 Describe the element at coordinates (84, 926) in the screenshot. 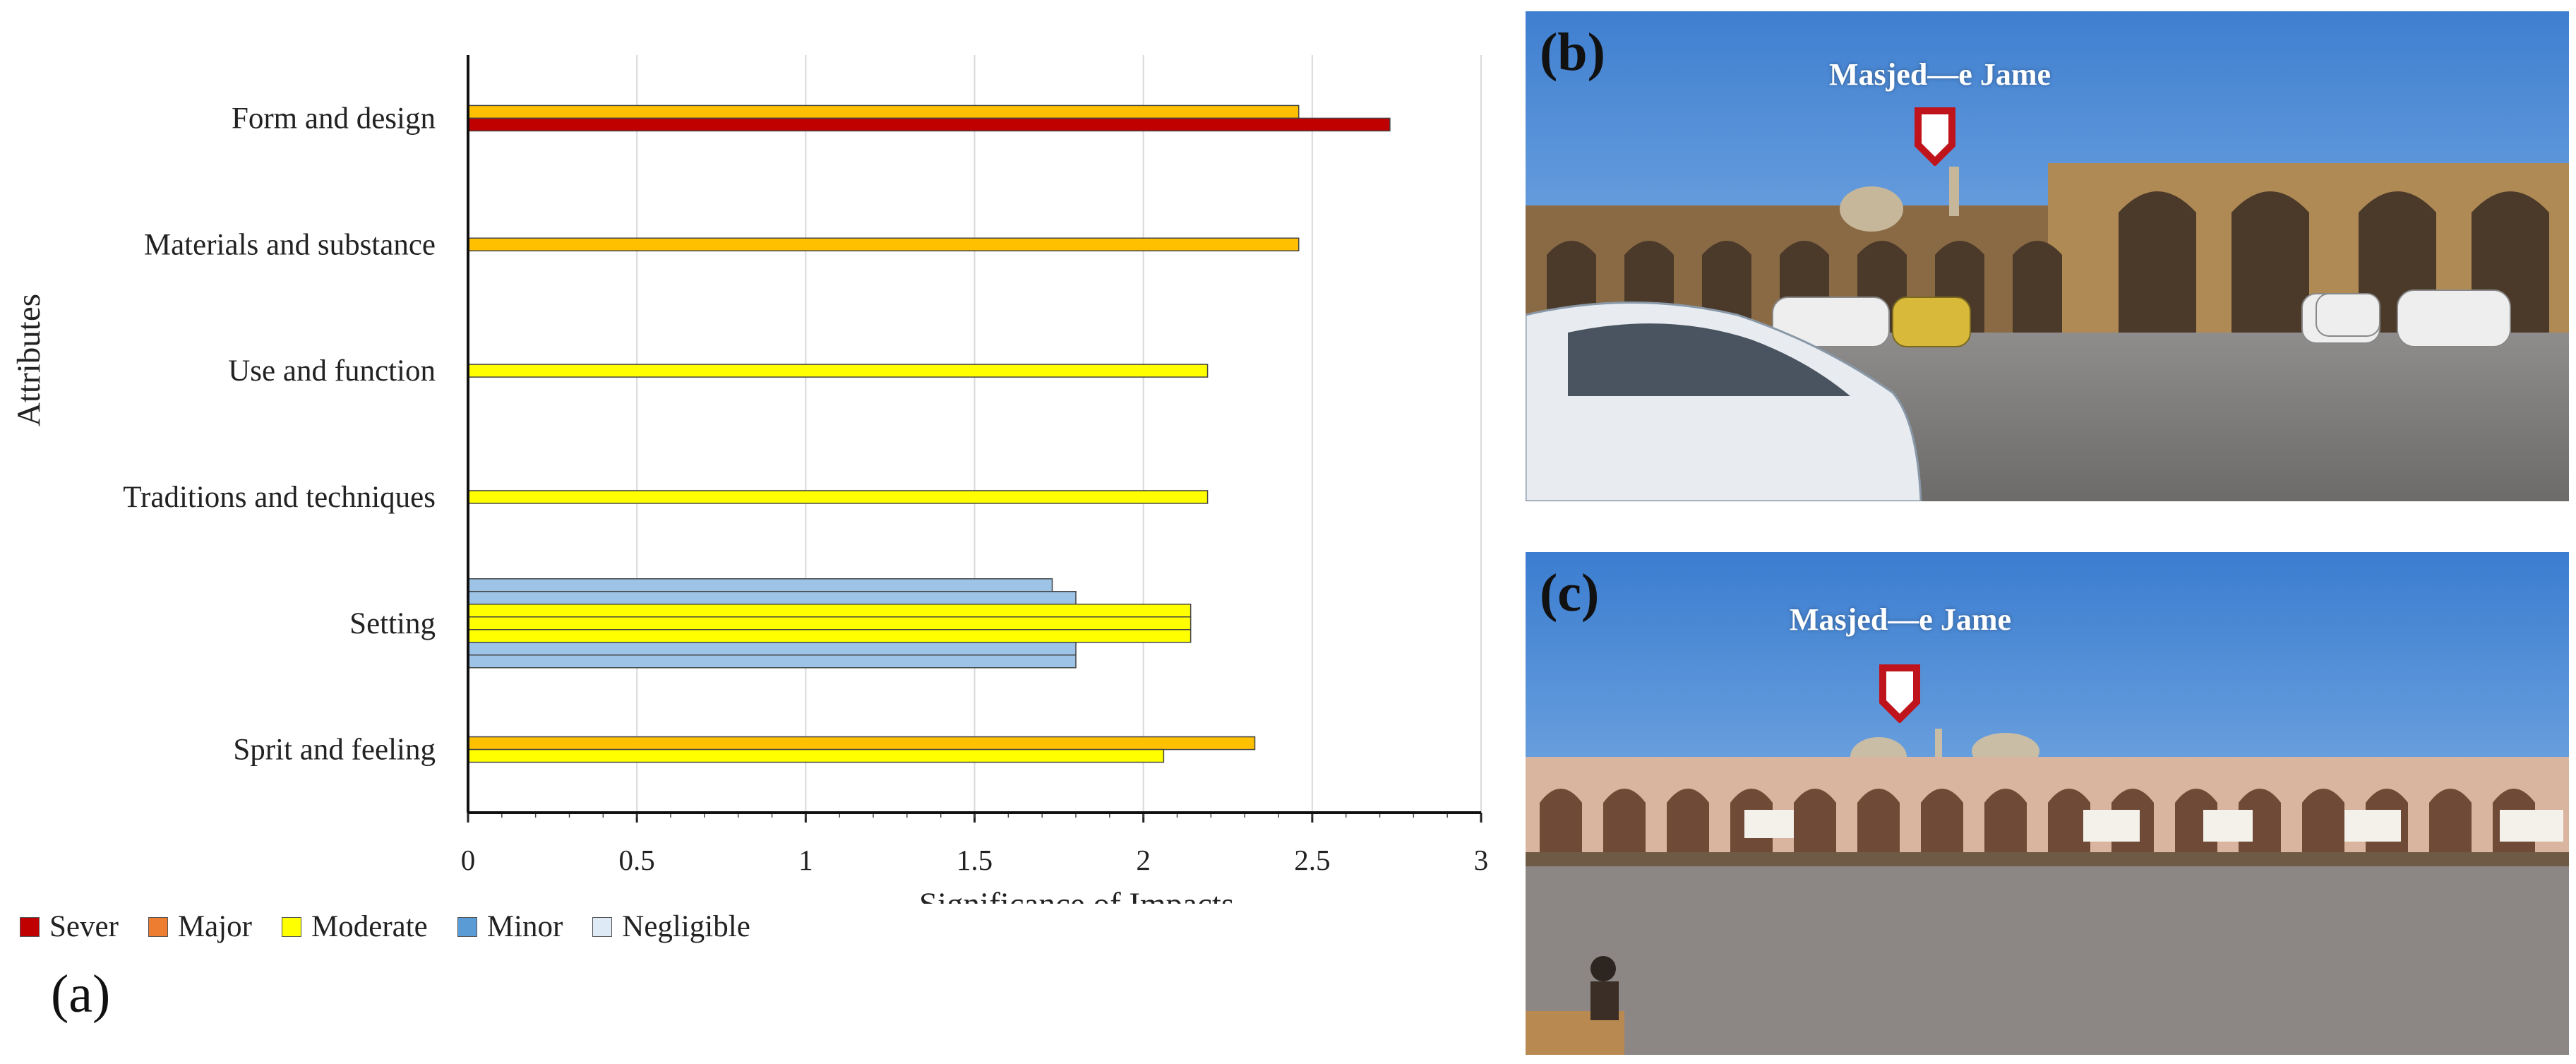

I see `legend-label: Sever` at that location.